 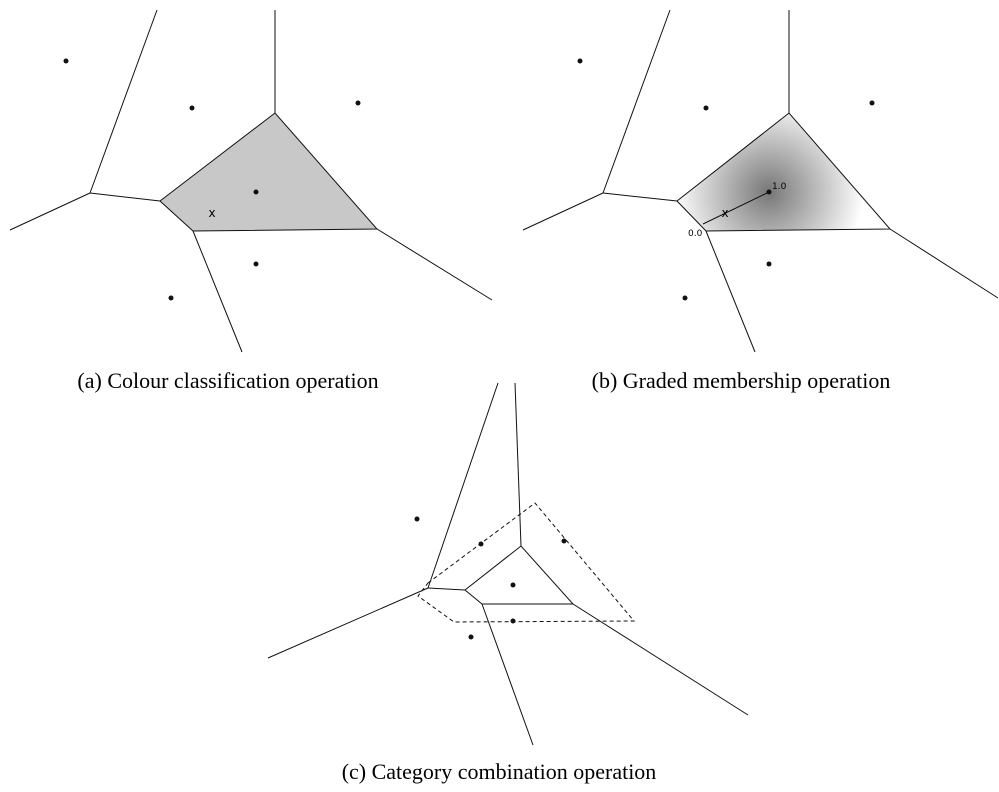 I want to click on combined-region, so click(x=526, y=562).